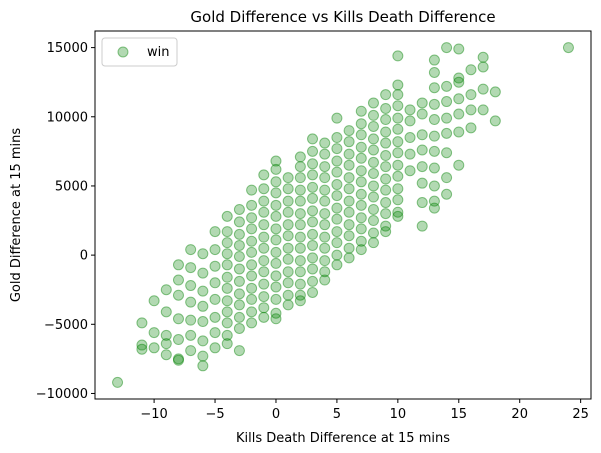  Describe the element at coordinates (343, 438) in the screenshot. I see `x-axis-label: Kills Death Difference at 15 mins` at that location.